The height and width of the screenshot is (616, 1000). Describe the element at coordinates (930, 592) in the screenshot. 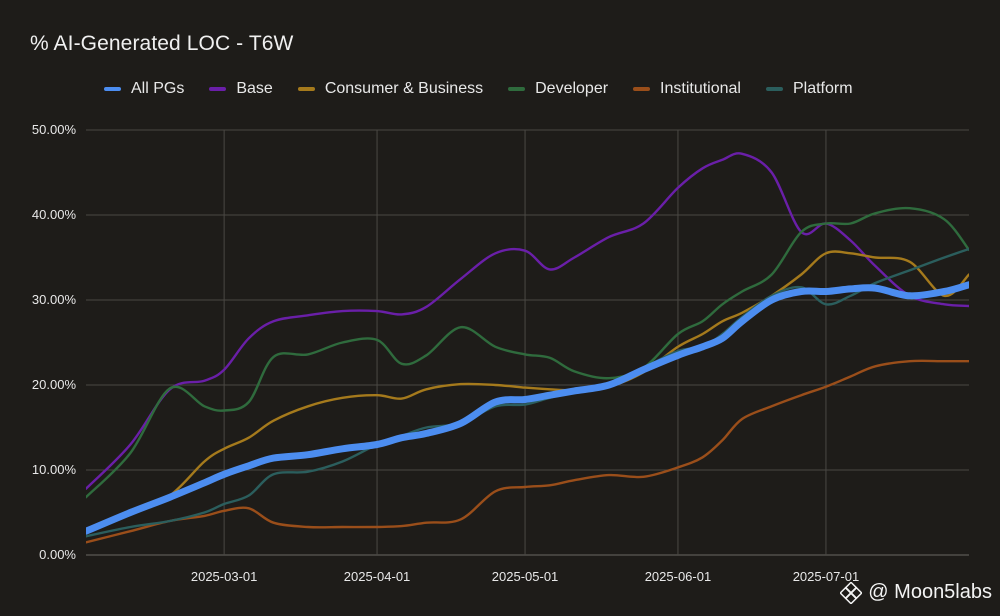

I see `watermark-text: @ Moon5labs` at that location.